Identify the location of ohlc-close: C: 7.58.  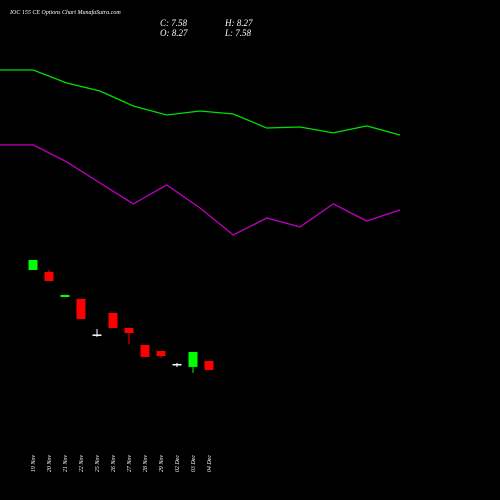
(174, 23).